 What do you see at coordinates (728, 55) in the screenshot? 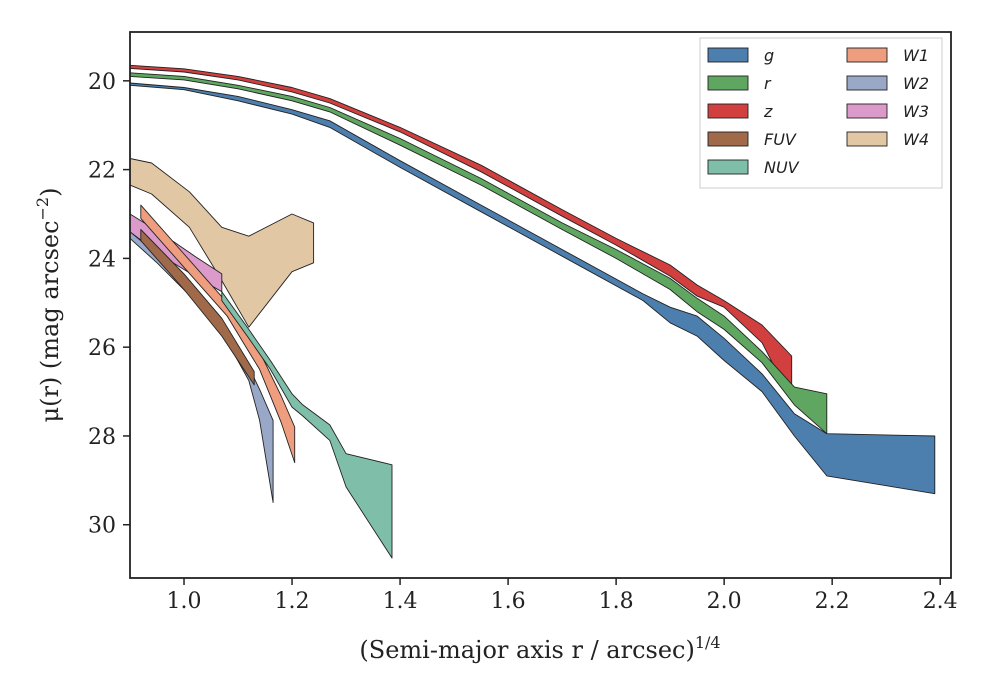
I see `legend-swatch-g` at bounding box center [728, 55].